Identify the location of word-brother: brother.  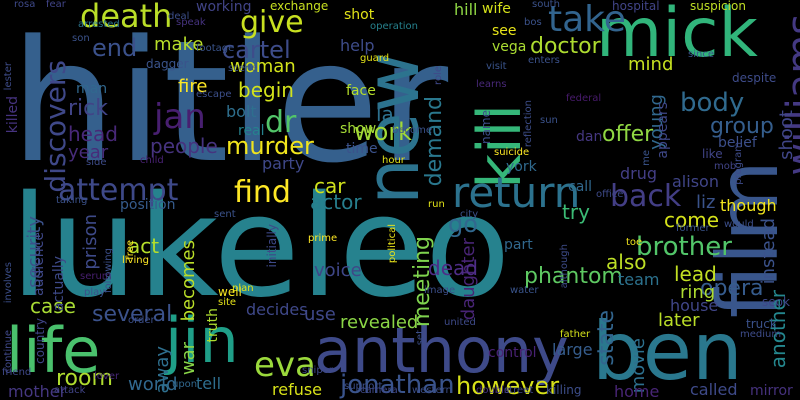
(684, 247).